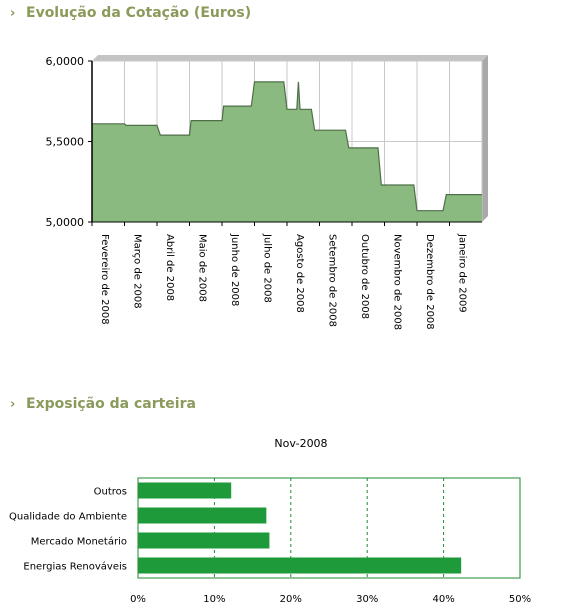 This screenshot has height=610, width=562. Describe the element at coordinates (234, 269) in the screenshot. I see `x-tick-label: Junho de 2008` at that location.